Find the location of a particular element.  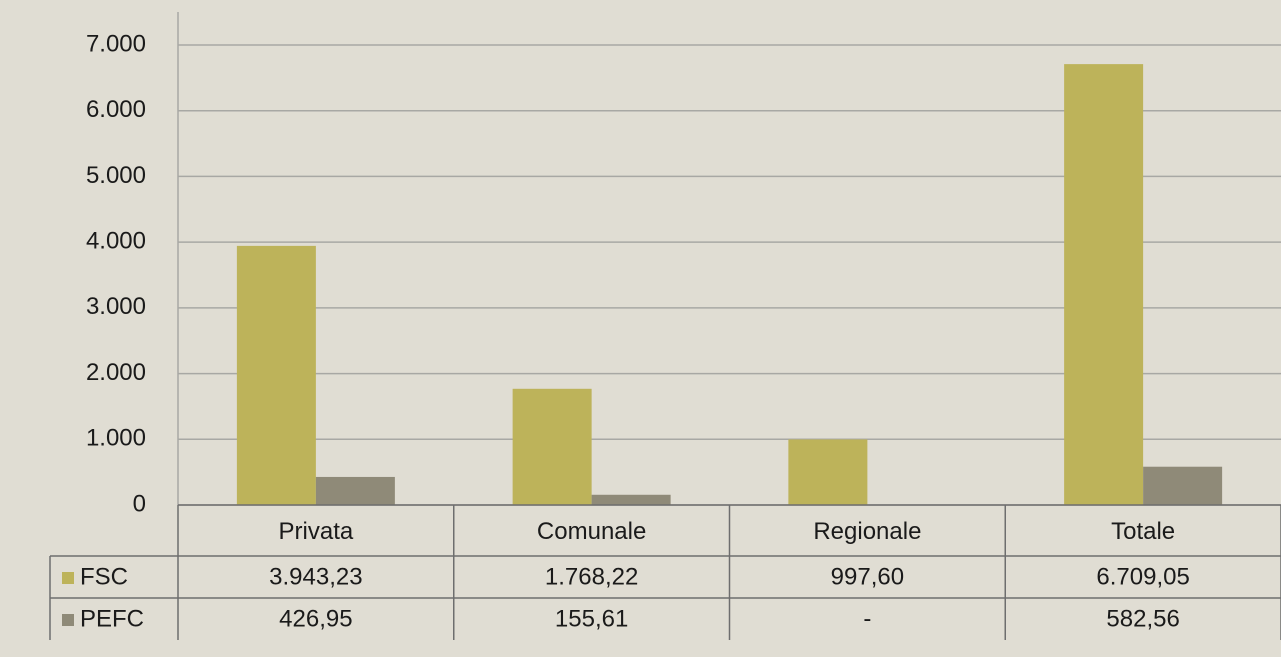

y-tick-label: 6.000 is located at coordinates (116, 109).